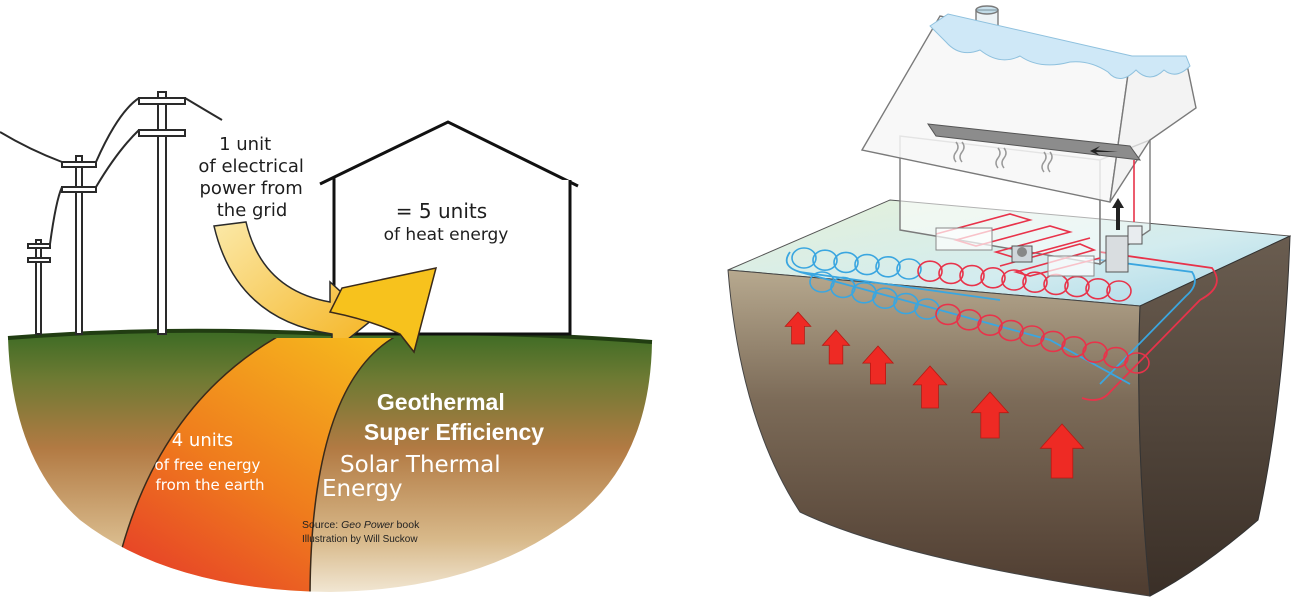 Image resolution: width=1291 pixels, height=606 pixels. Describe the element at coordinates (367, 525) in the screenshot. I see `source-book: Geo Power` at that location.